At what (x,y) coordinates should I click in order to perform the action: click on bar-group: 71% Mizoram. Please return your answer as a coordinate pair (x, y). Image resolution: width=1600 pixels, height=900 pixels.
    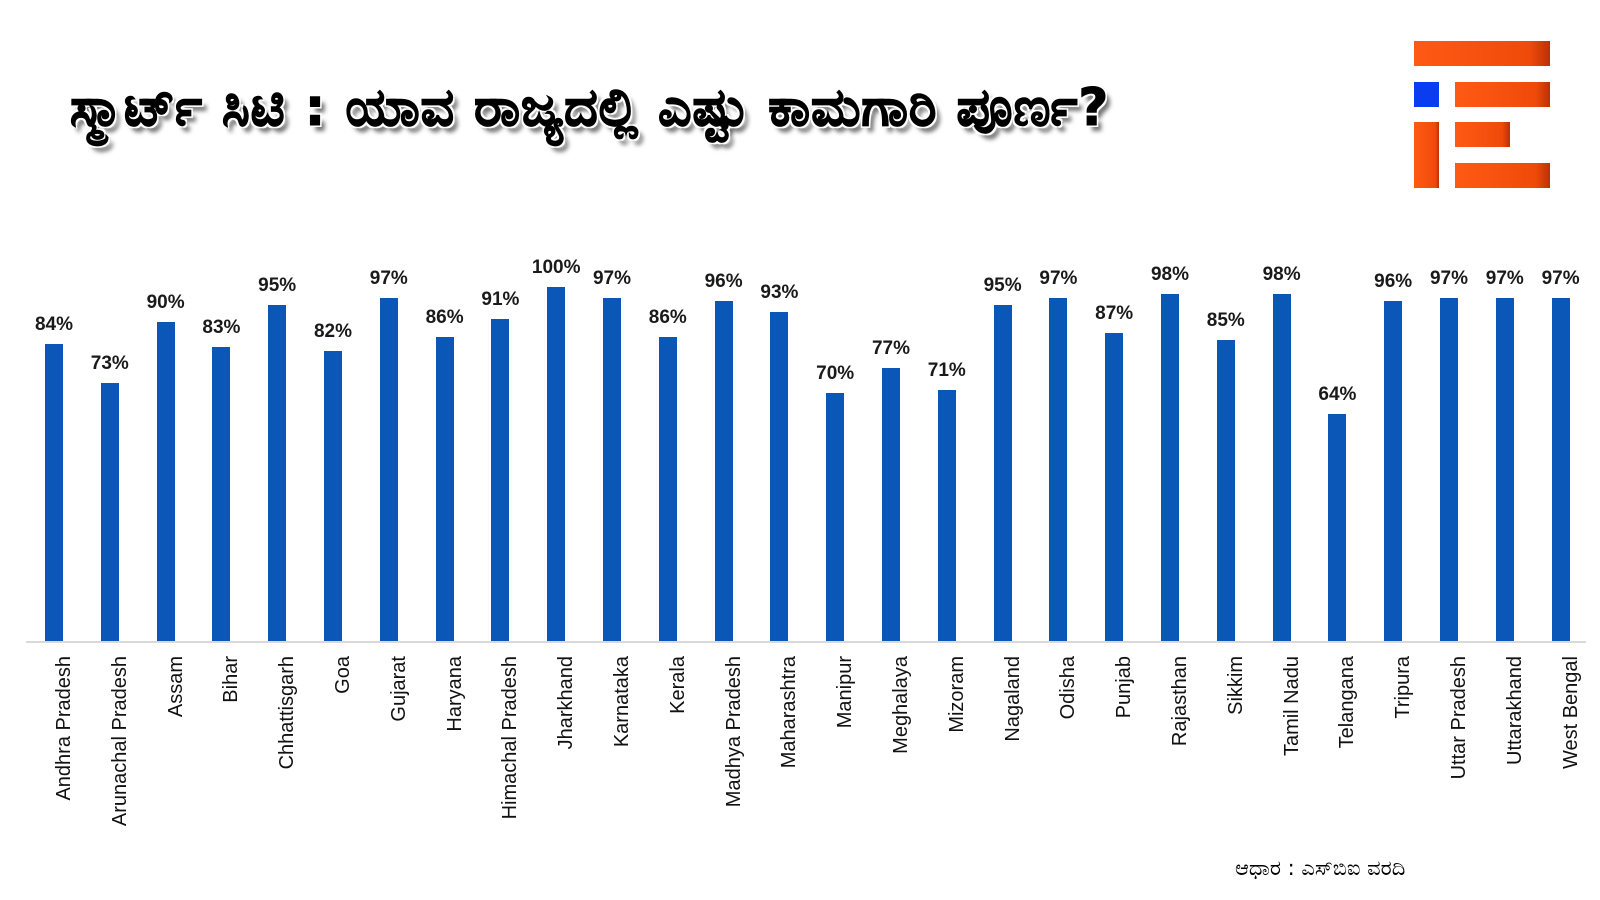
    Looking at the image, I should click on (947, 450).